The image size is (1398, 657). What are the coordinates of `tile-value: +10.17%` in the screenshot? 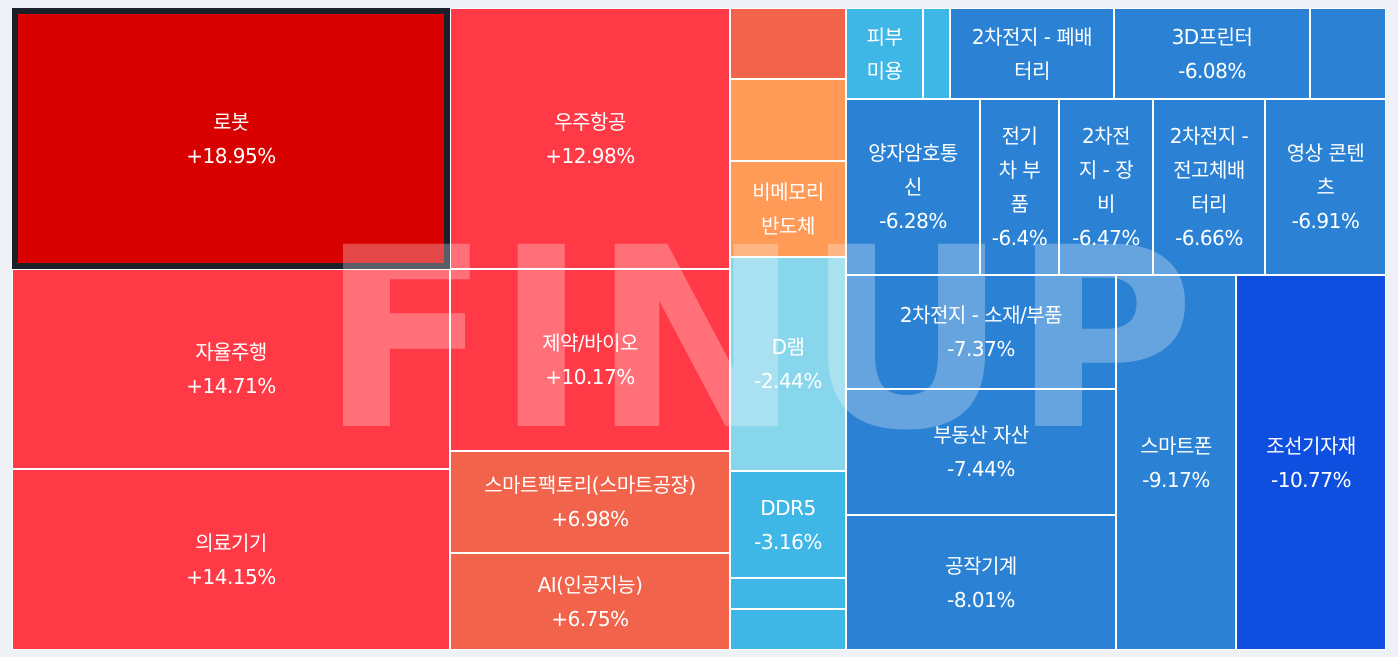 It's located at (590, 377).